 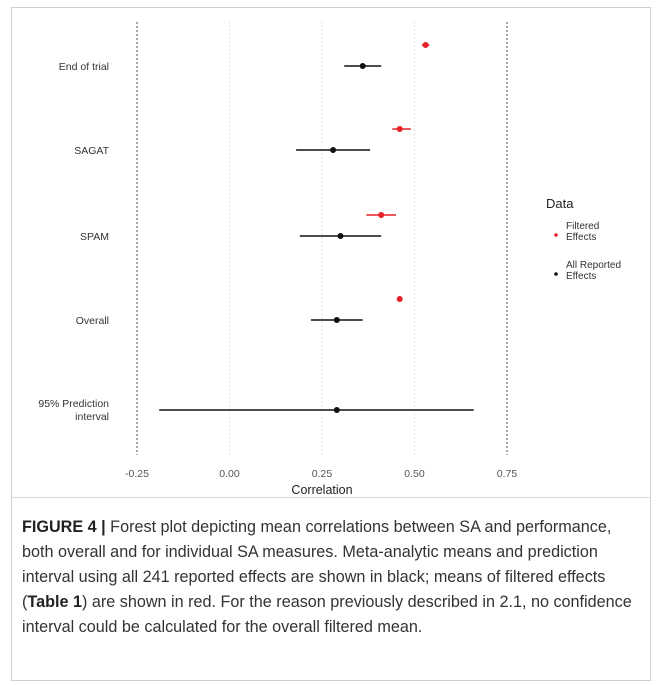 What do you see at coordinates (507, 474) in the screenshot?
I see `x-tick-label: 0.75` at bounding box center [507, 474].